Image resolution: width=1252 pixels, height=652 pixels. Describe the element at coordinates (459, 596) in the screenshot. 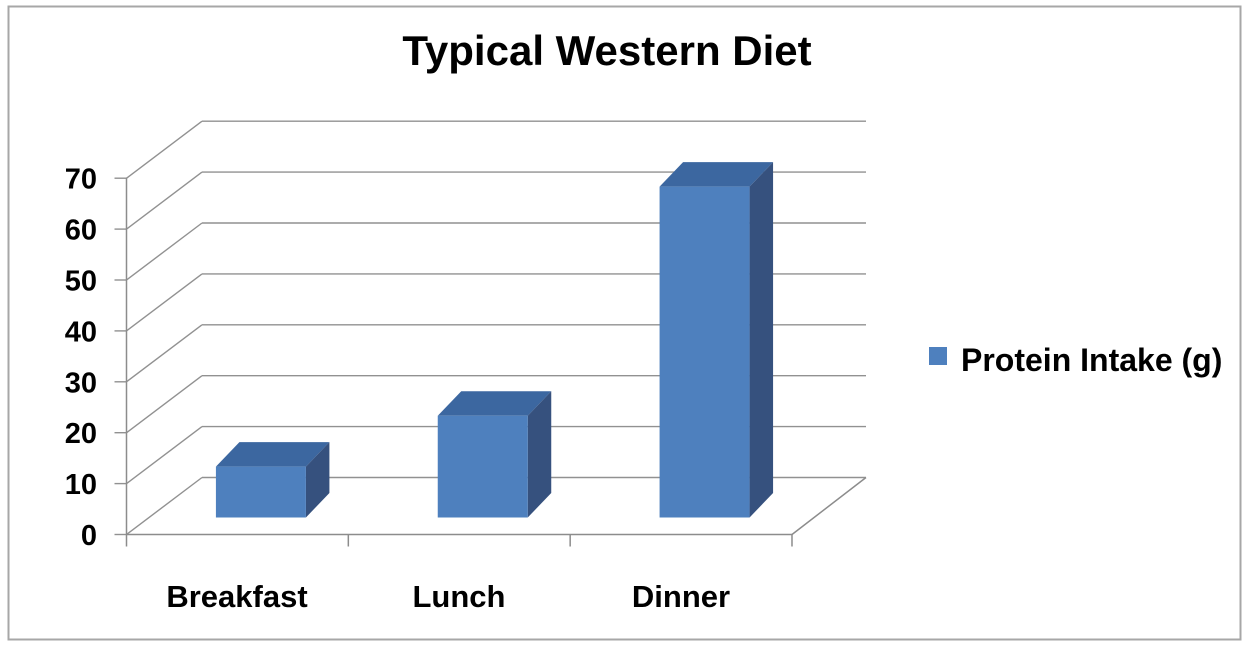

I see `category-label-lunch: Lunch` at that location.